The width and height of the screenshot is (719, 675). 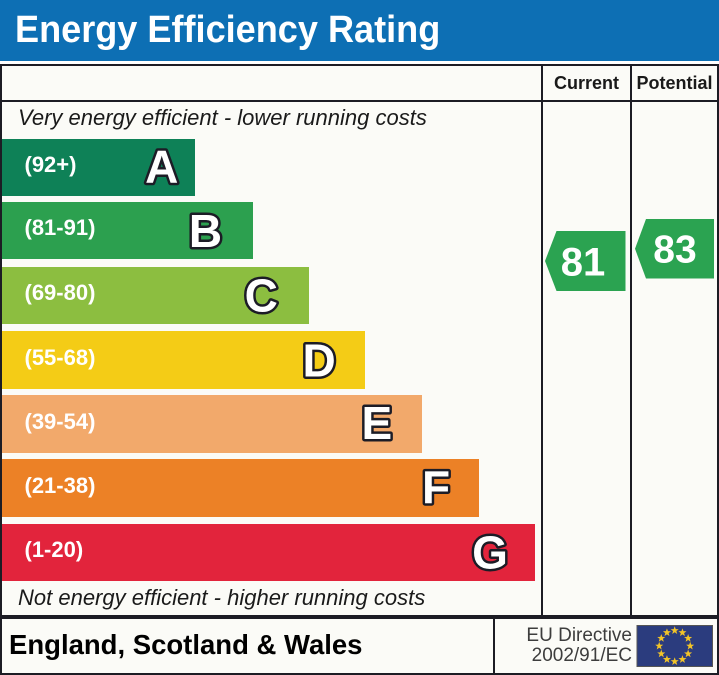 What do you see at coordinates (318, 360) in the screenshot?
I see `svg-text: D` at bounding box center [318, 360].